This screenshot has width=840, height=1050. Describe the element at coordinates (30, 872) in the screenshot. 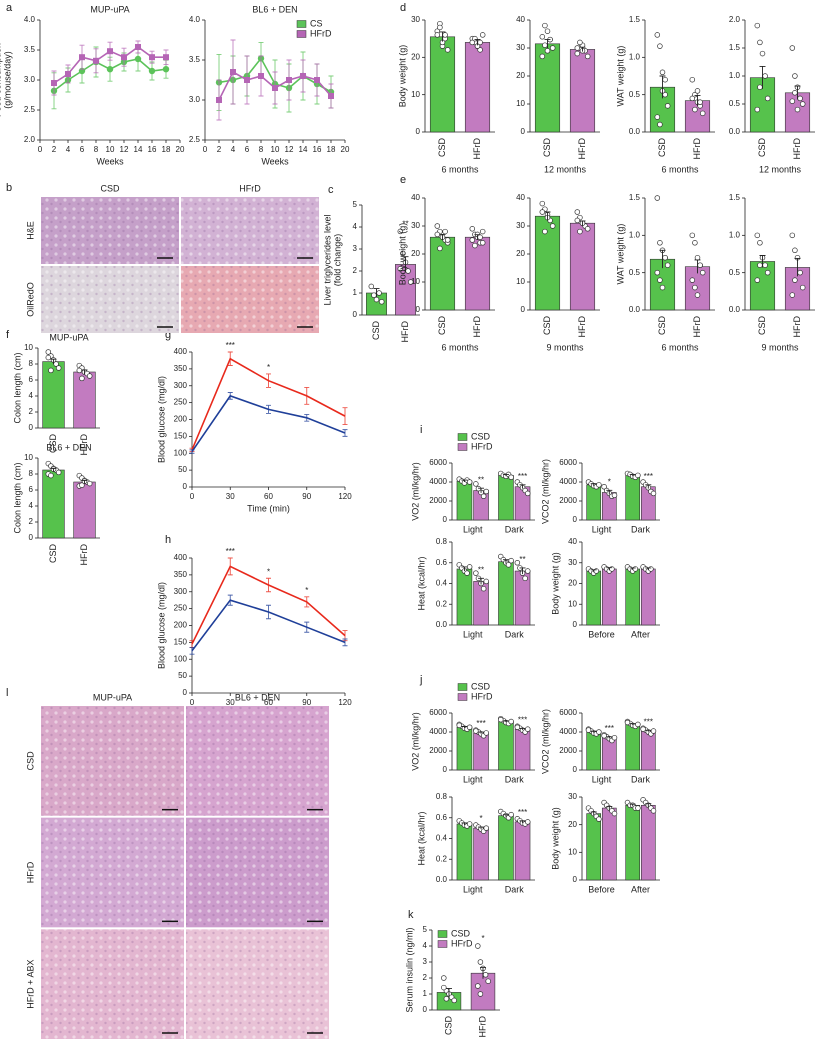

I see `row-label: HFrD` at that location.